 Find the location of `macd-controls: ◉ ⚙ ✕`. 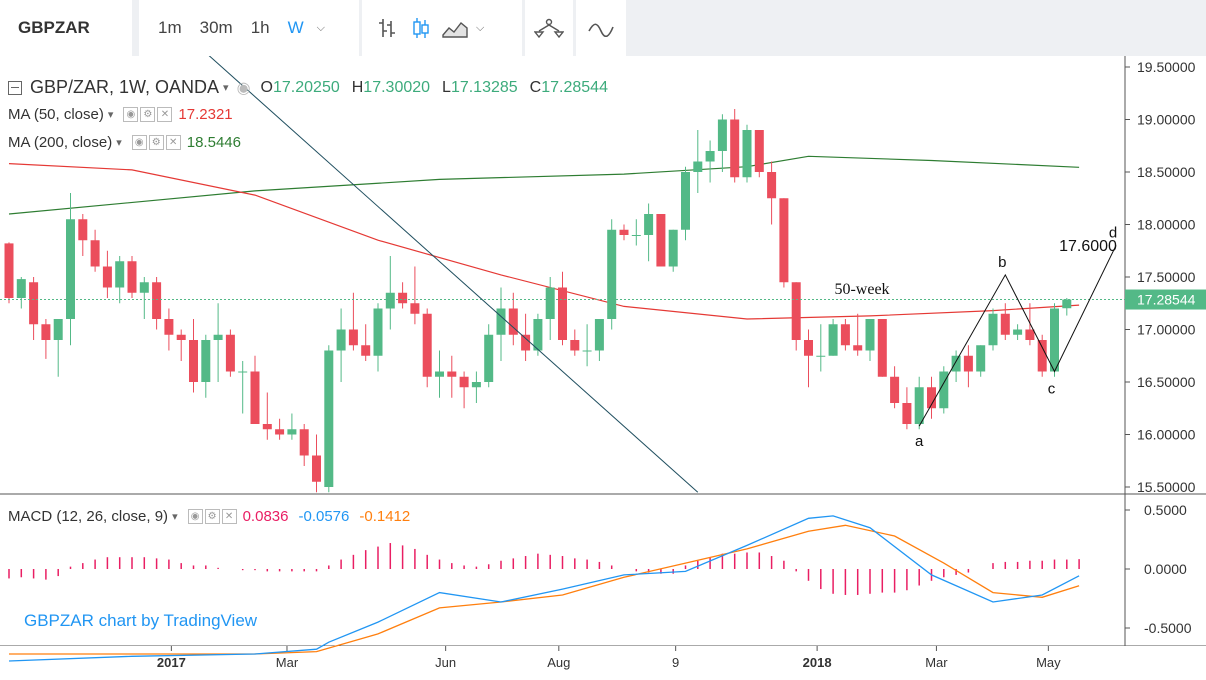

macd-controls: ◉ ⚙ ✕ is located at coordinates (212, 516).